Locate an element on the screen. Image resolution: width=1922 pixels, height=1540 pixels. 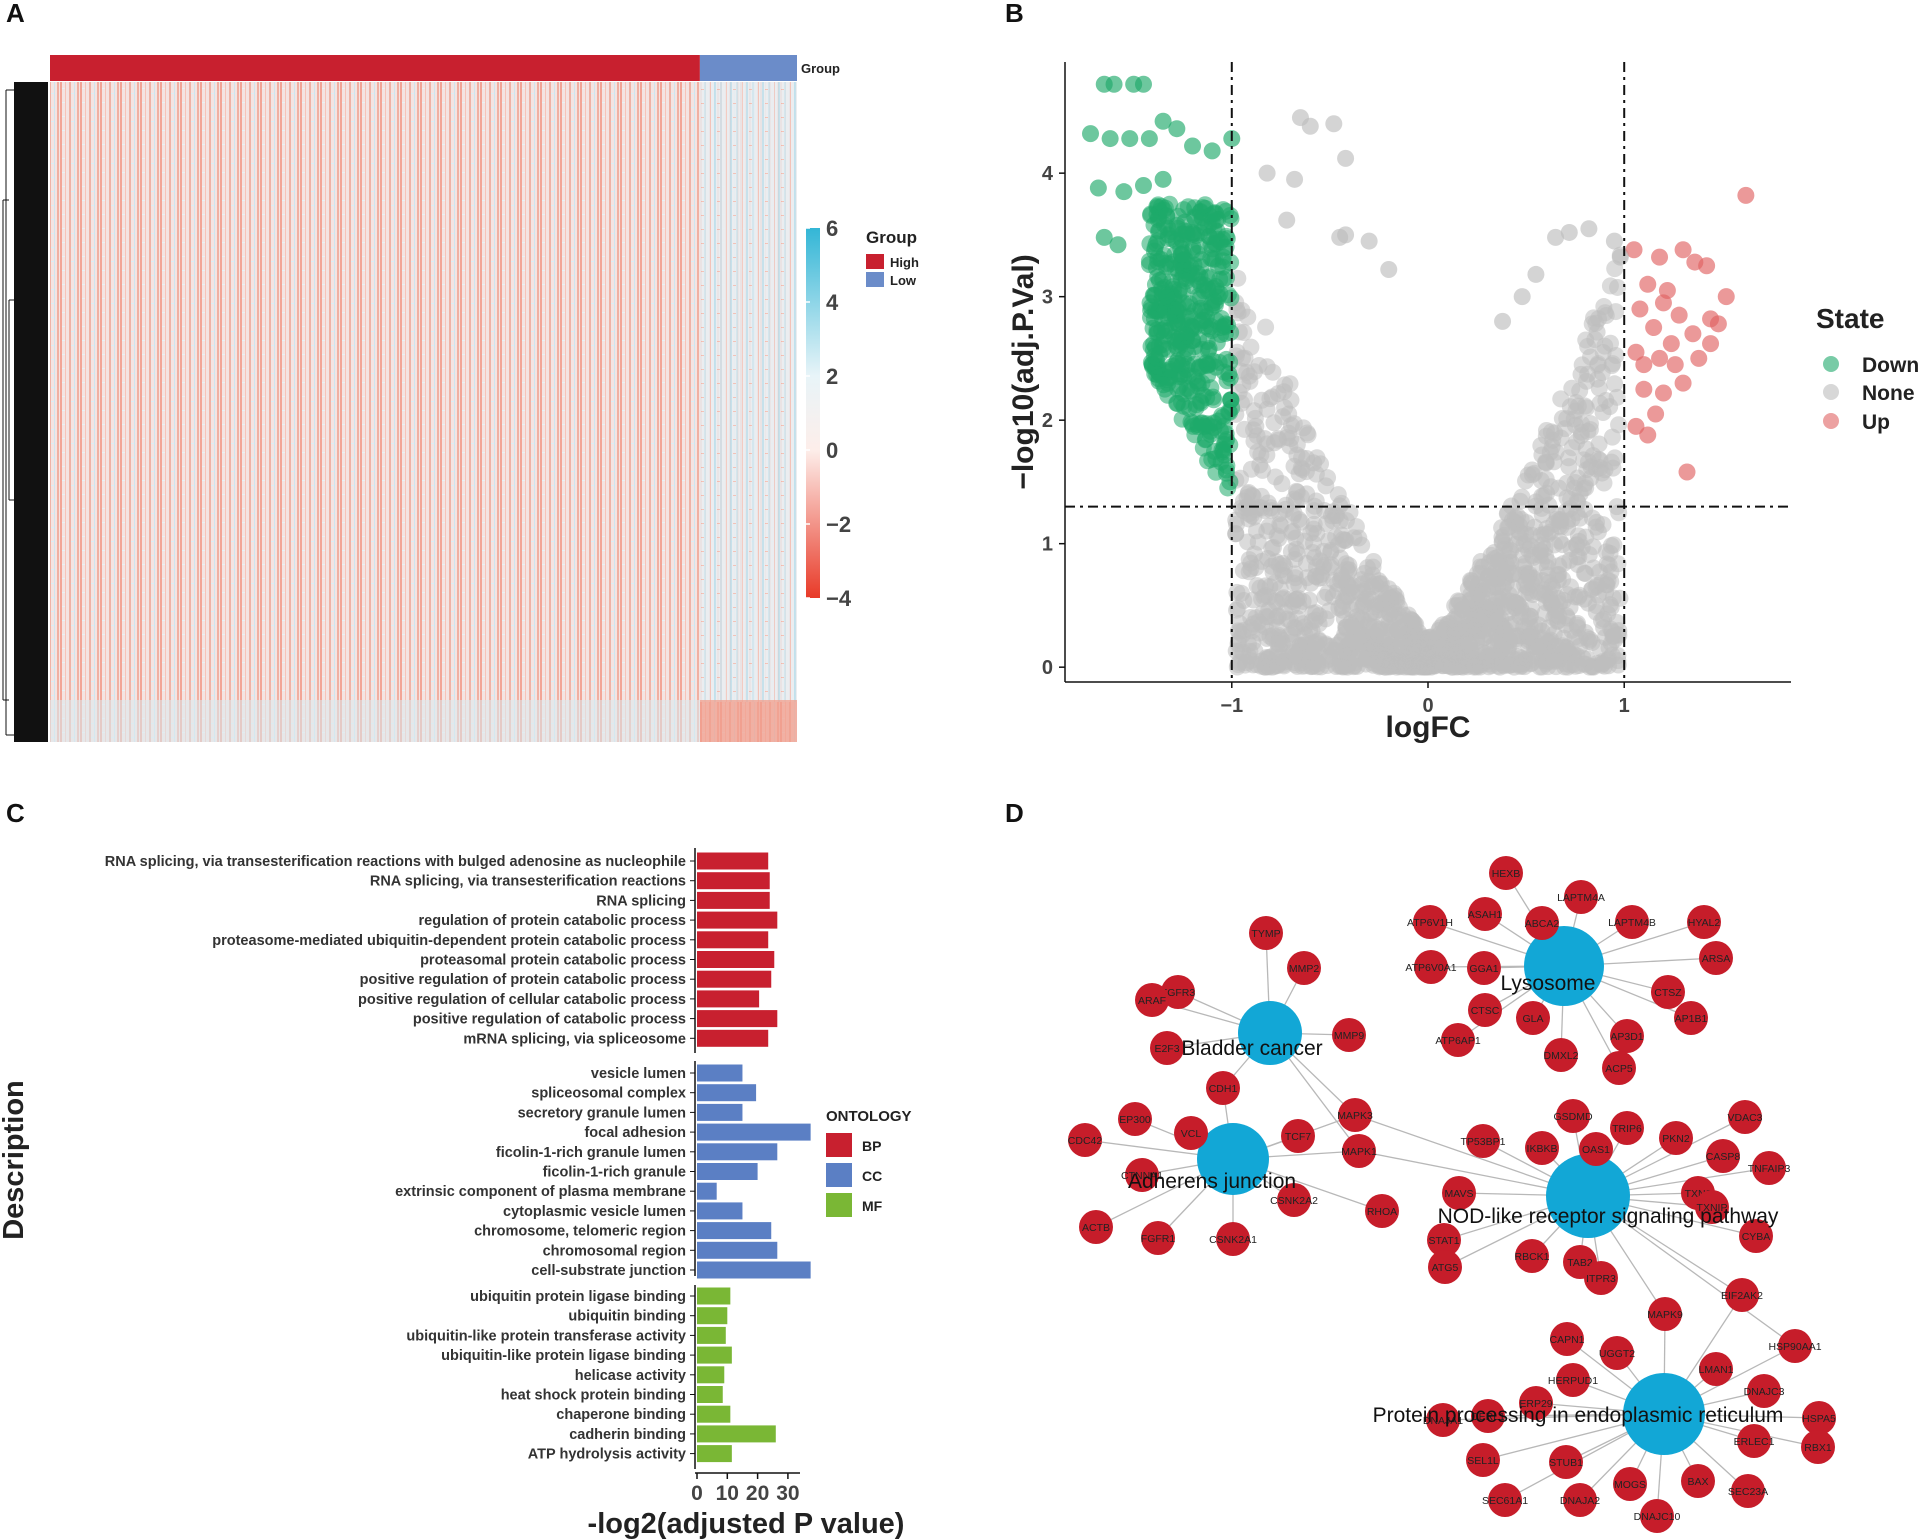
heatmap-matrix-low-group is located at coordinates (748, 392).